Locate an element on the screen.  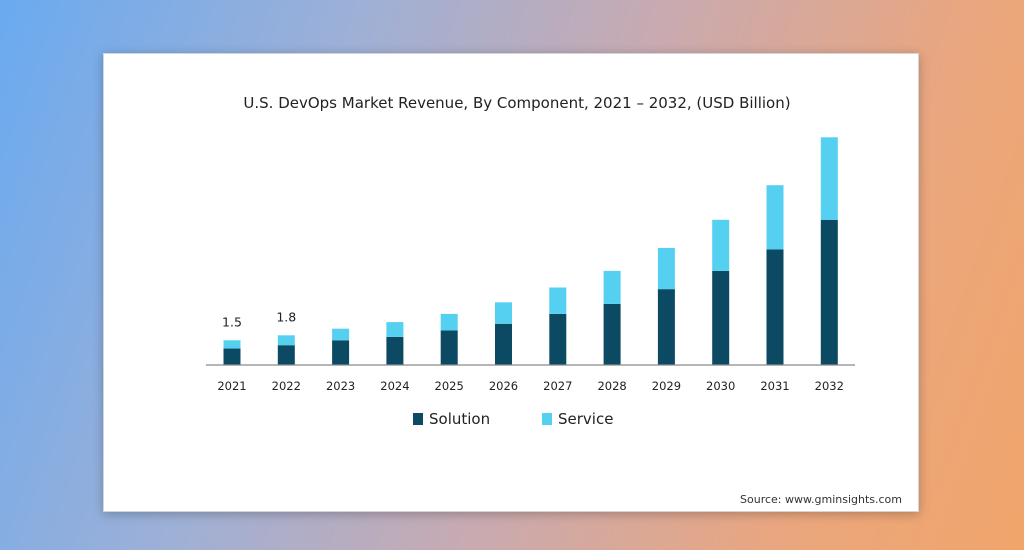
x-tick-2030: 2030 is located at coordinates (720, 386).